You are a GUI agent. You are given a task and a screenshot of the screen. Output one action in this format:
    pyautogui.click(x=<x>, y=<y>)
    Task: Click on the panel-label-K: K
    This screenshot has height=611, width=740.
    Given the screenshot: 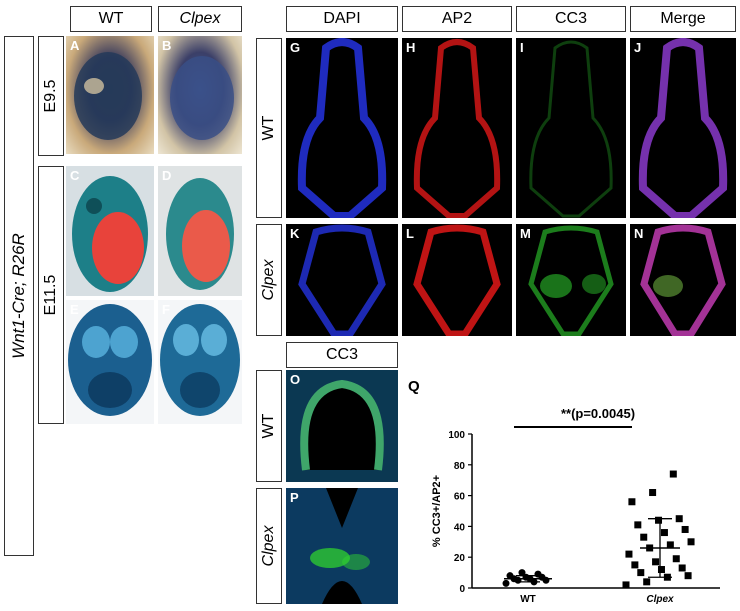 What is the action you would take?
    pyautogui.click(x=295, y=233)
    